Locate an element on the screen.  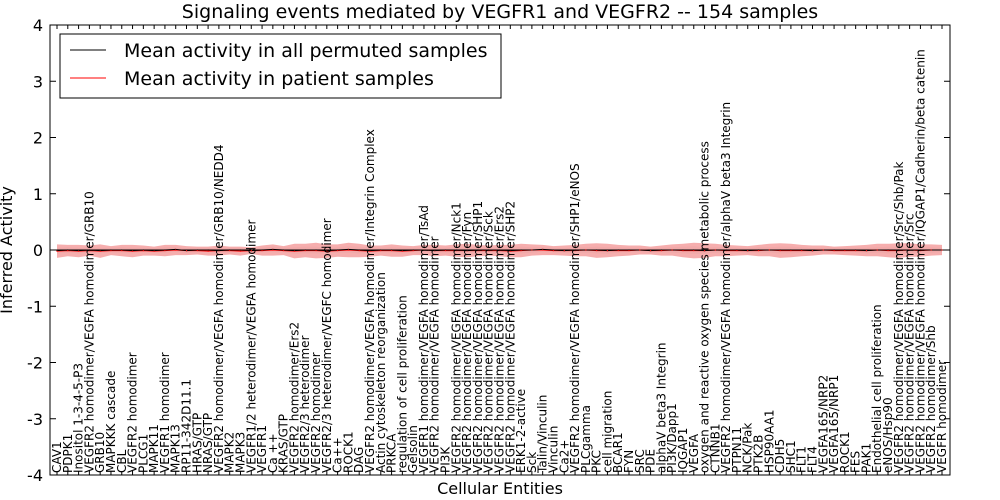
x-tick-label: FES is located at coordinates (856, 462).